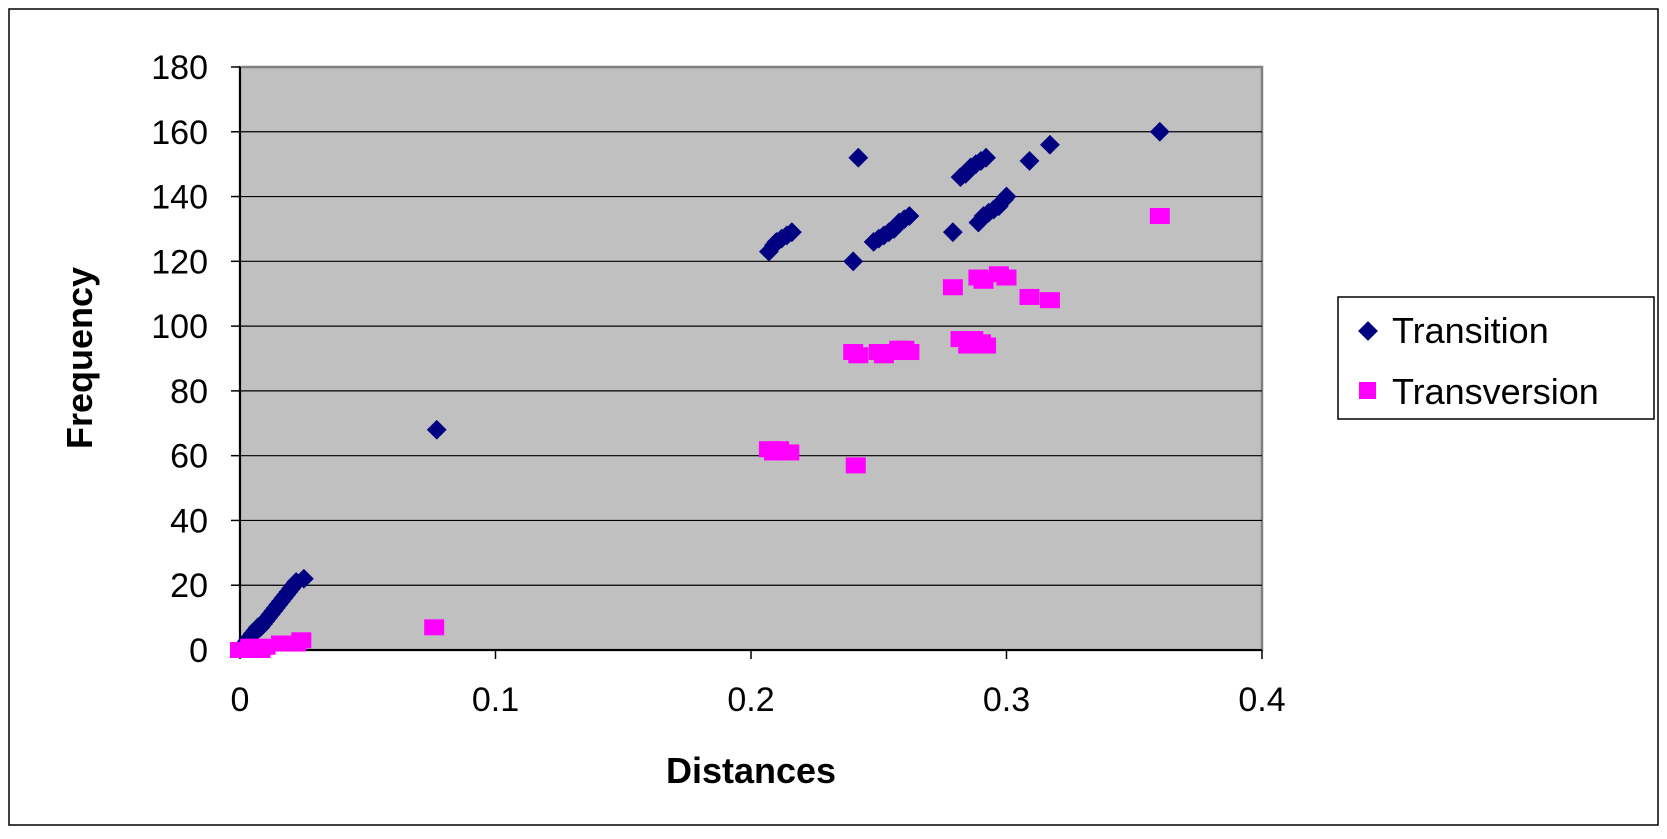 This screenshot has height=839, width=1667. I want to click on x-tick-label-4: 0.4, so click(1261, 700).